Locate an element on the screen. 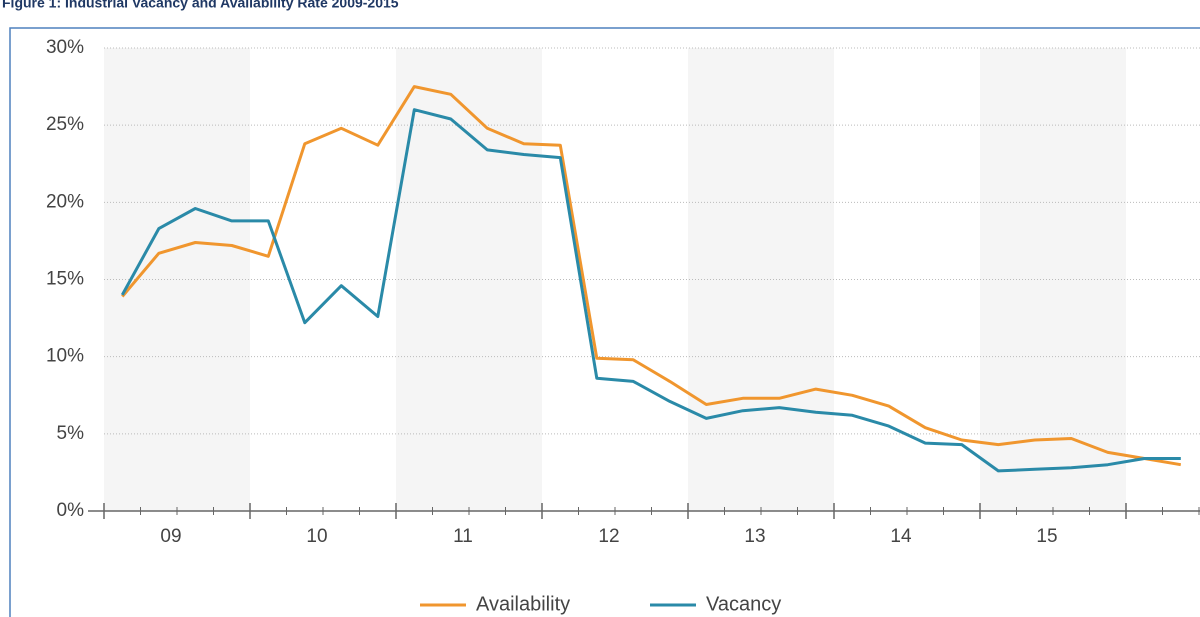 This screenshot has height=617, width=1200. x-group-label: 10 is located at coordinates (316, 536).